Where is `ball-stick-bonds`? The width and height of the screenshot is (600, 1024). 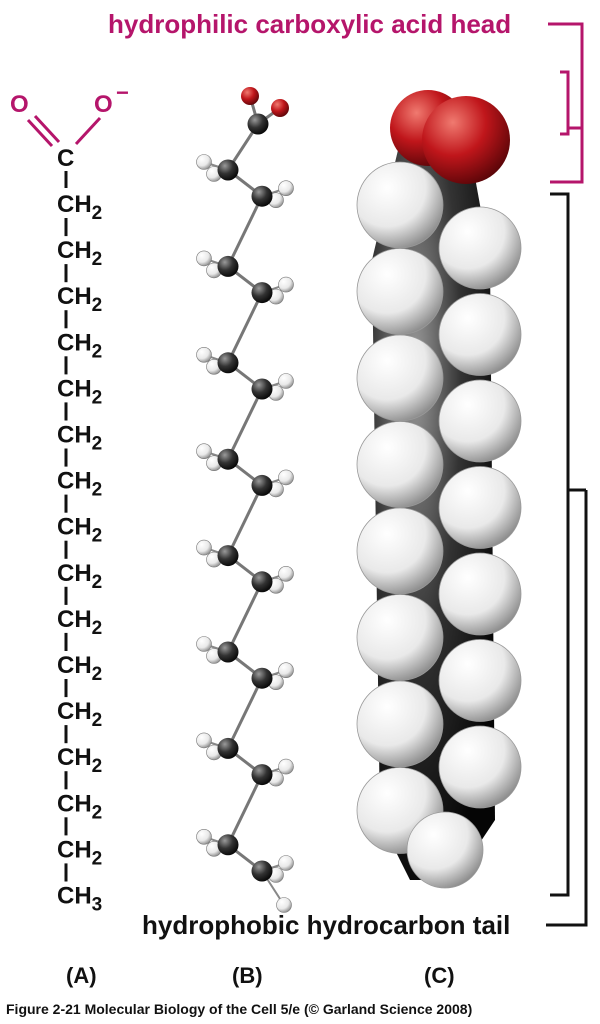
ball-stick-bonds is located at coordinates (245, 498).